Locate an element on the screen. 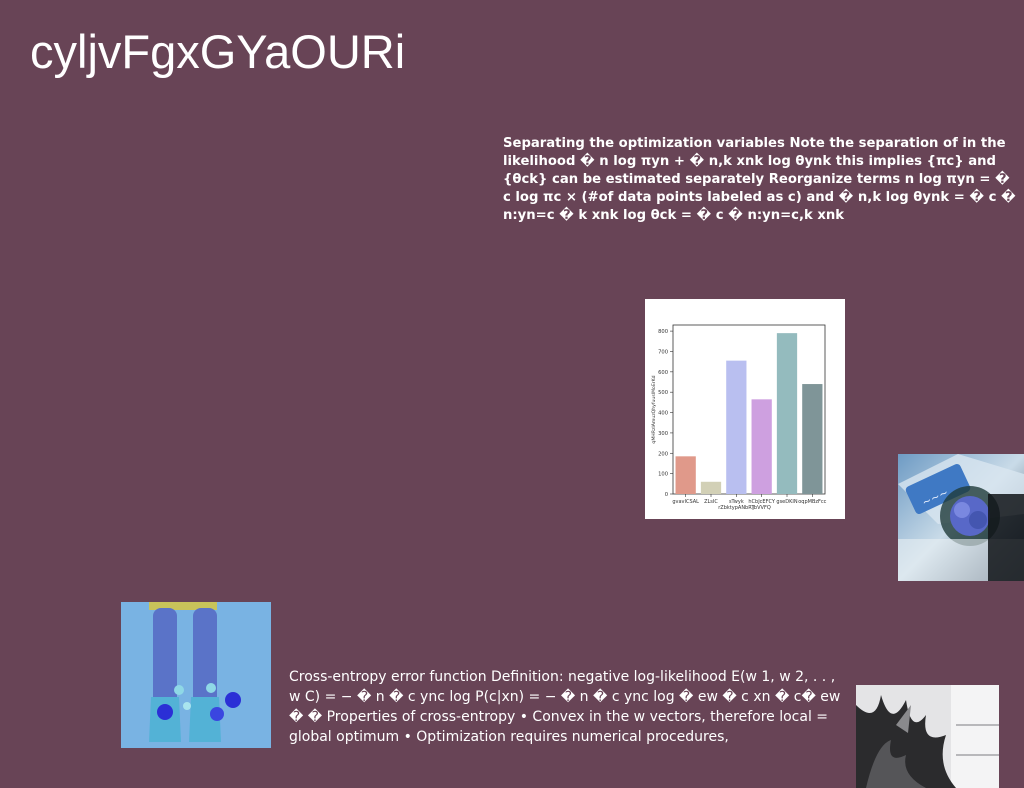 This screenshot has width=1024, height=788. y-tick-label: 600 is located at coordinates (663, 373).